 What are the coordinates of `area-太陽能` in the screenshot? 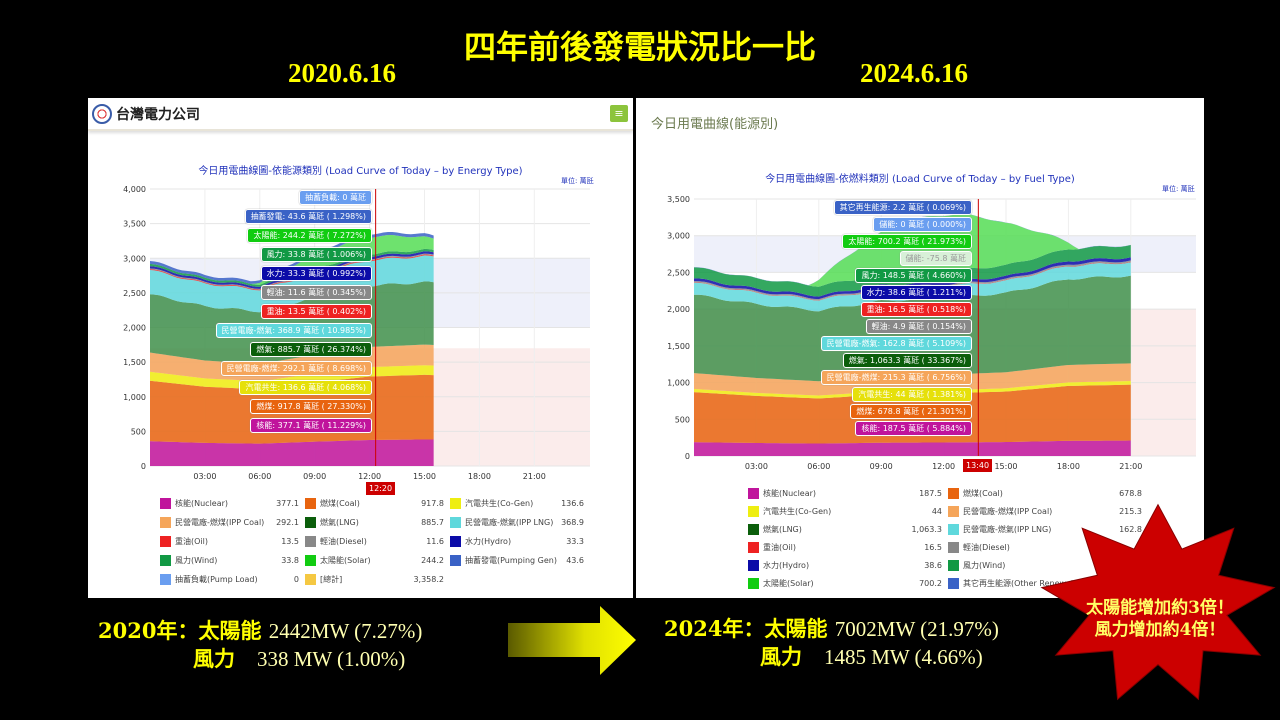 It's located at (912, 250).